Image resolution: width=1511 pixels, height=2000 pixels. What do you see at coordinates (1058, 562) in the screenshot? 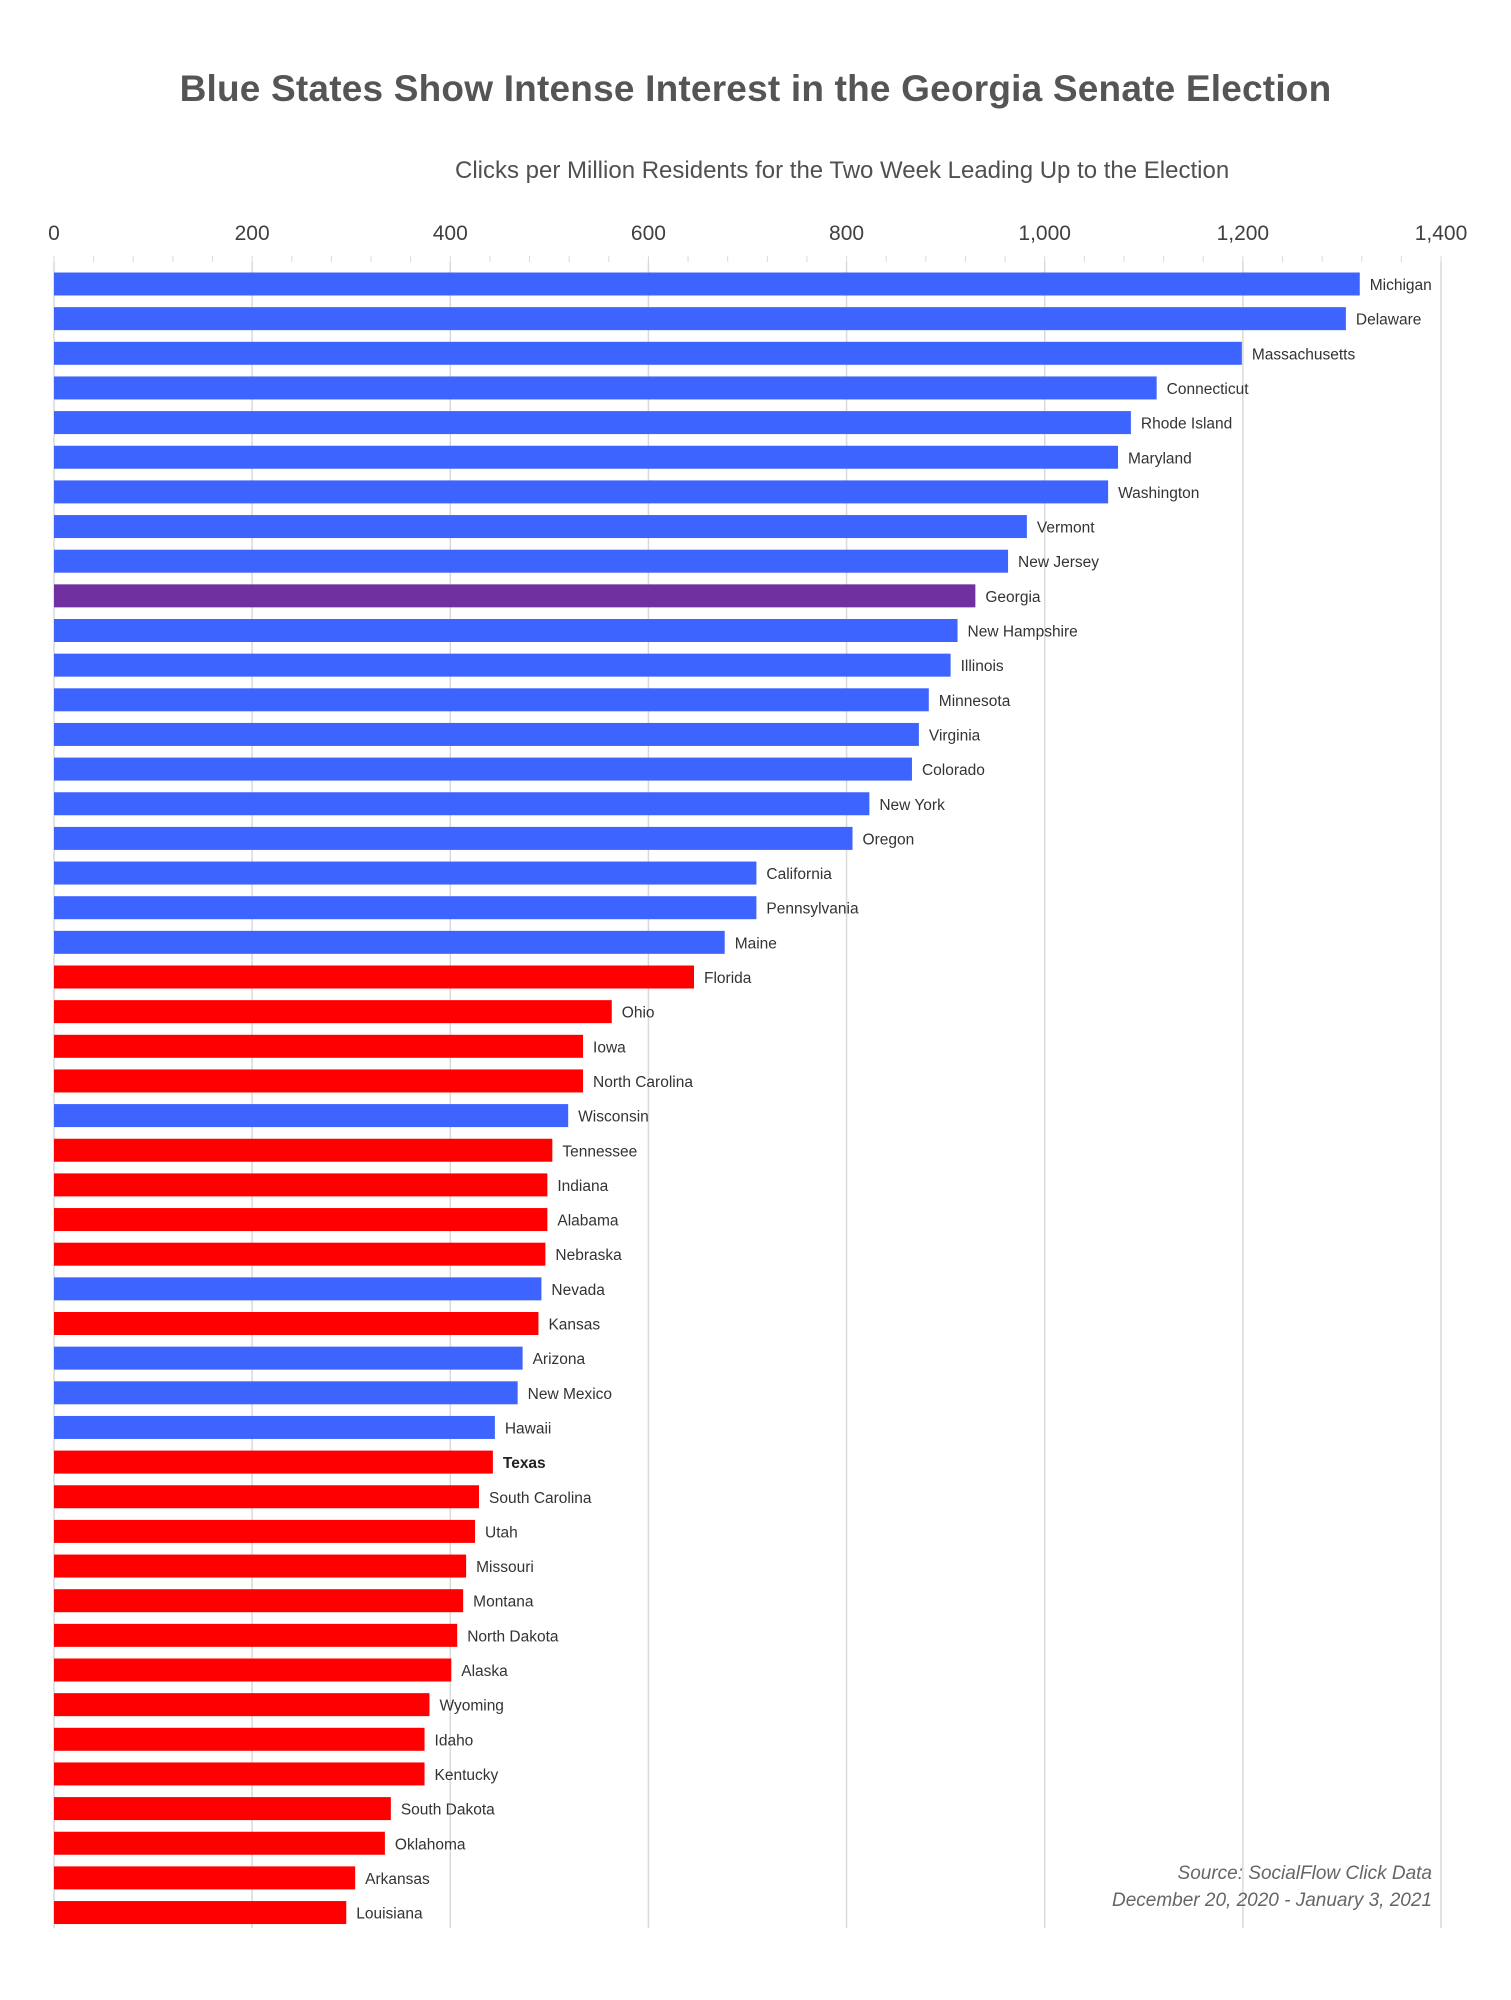
I see `bar-label: New Jersey` at bounding box center [1058, 562].